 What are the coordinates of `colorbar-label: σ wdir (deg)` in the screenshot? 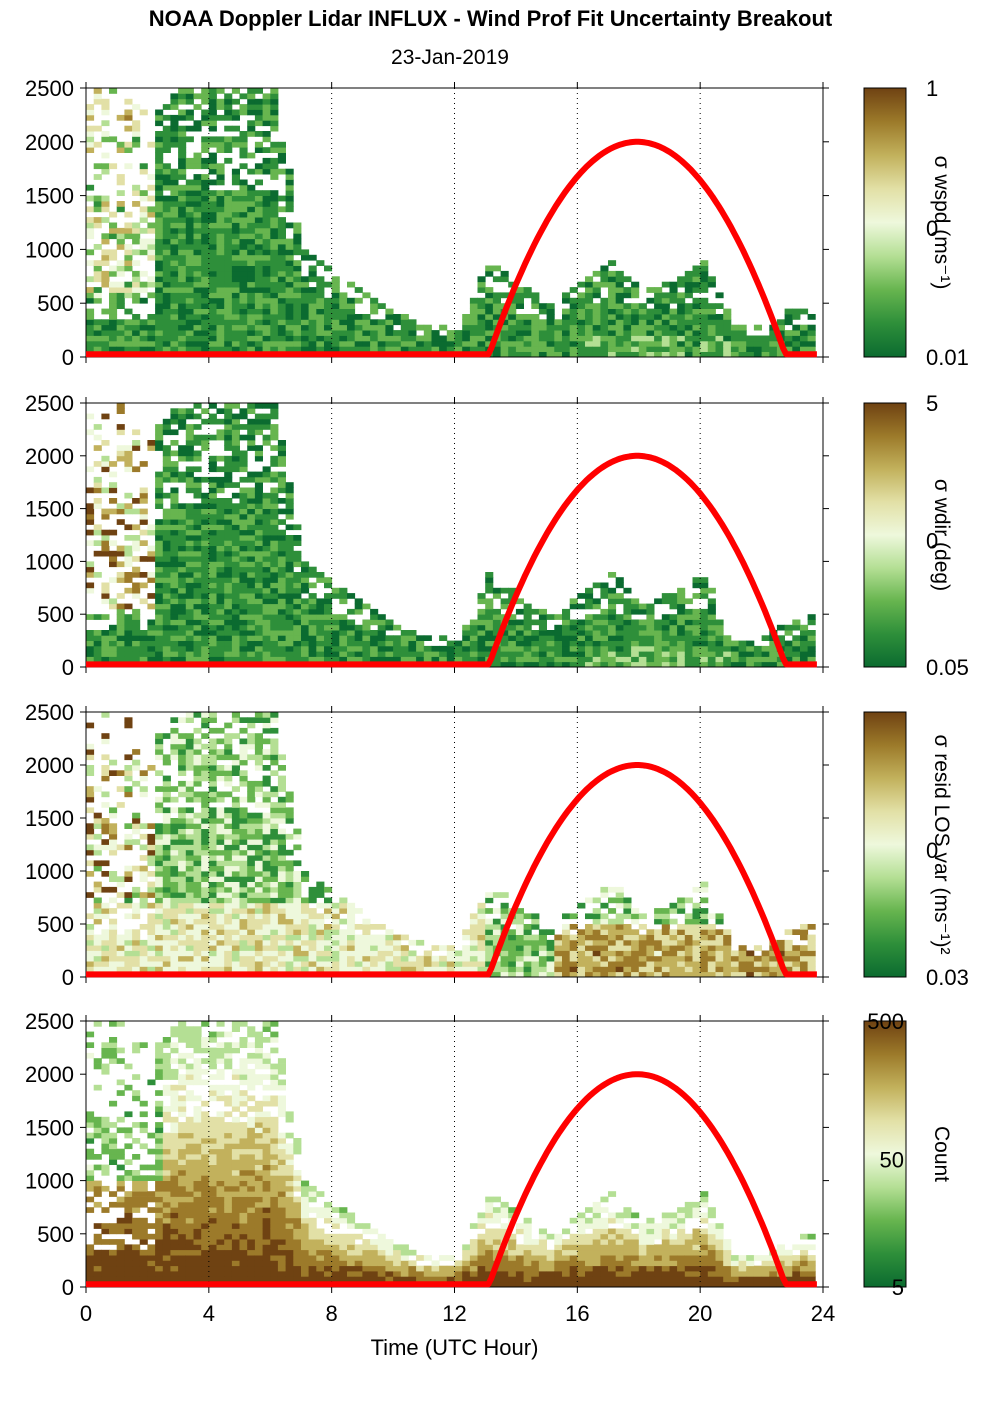 It's located at (941, 535).